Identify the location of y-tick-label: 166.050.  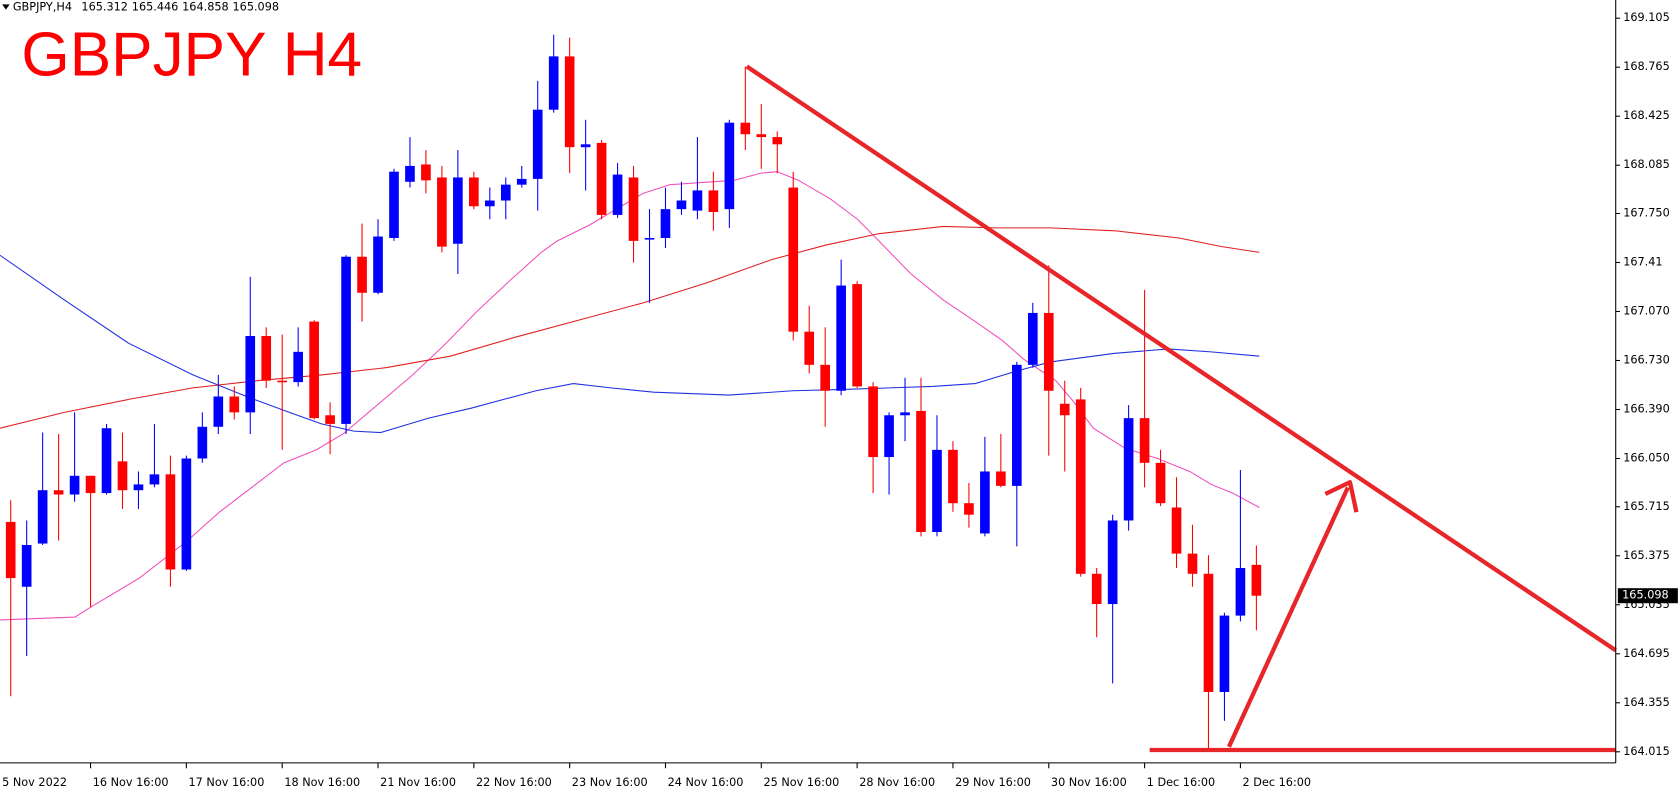
(1646, 457).